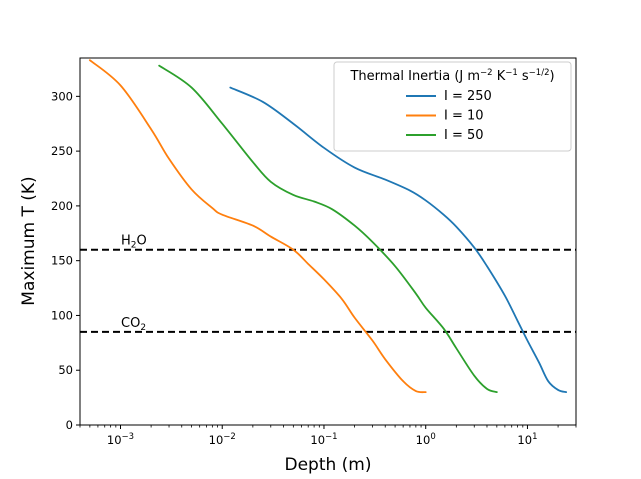 This screenshot has width=641, height=479. What do you see at coordinates (527, 439) in the screenshot?
I see `x-tick-label: 10¹` at bounding box center [527, 439].